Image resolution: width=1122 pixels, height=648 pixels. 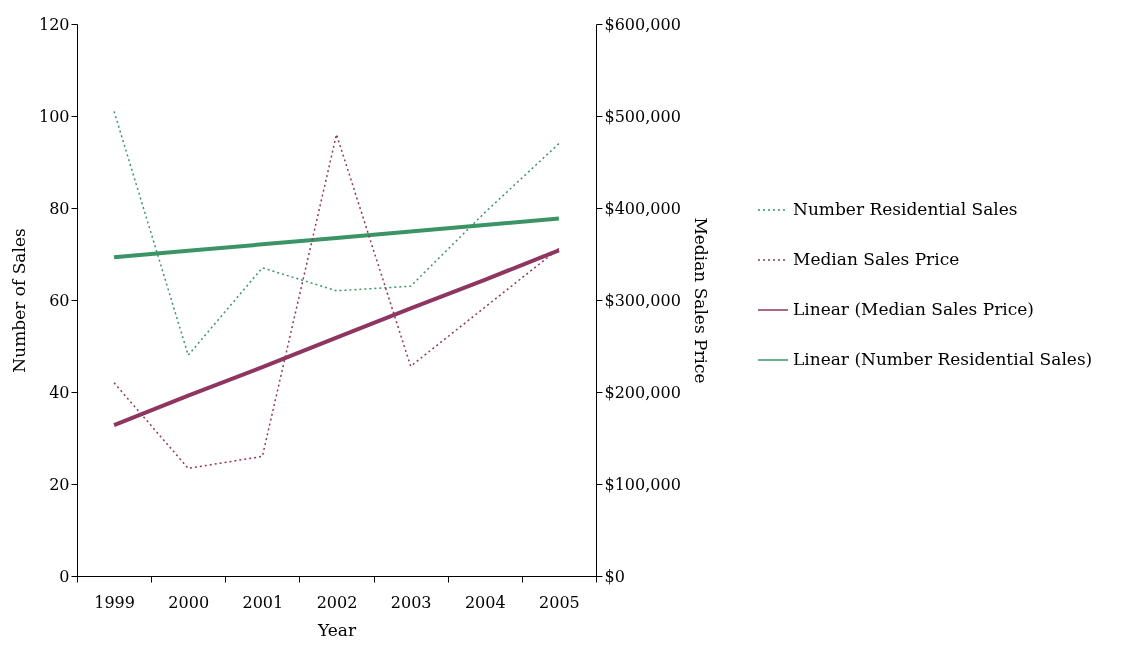 I want to click on x-tick-label: 2003, so click(x=411, y=602).